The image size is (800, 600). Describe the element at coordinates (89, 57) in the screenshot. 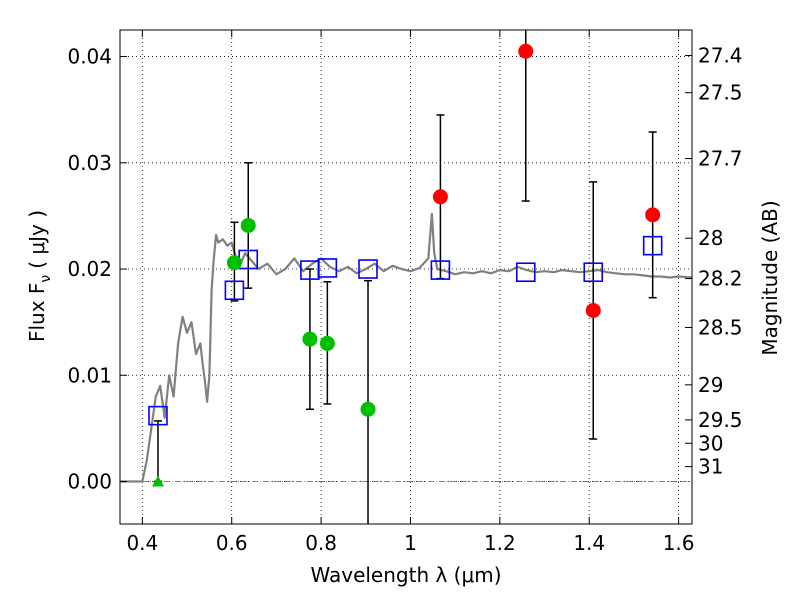

I see `y-tick-label: 0.04` at that location.